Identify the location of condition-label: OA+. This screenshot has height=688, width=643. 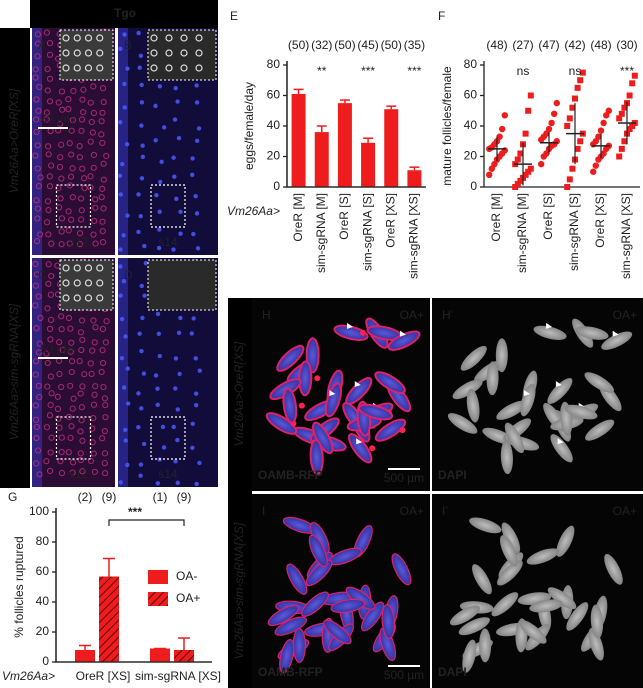
(412, 315).